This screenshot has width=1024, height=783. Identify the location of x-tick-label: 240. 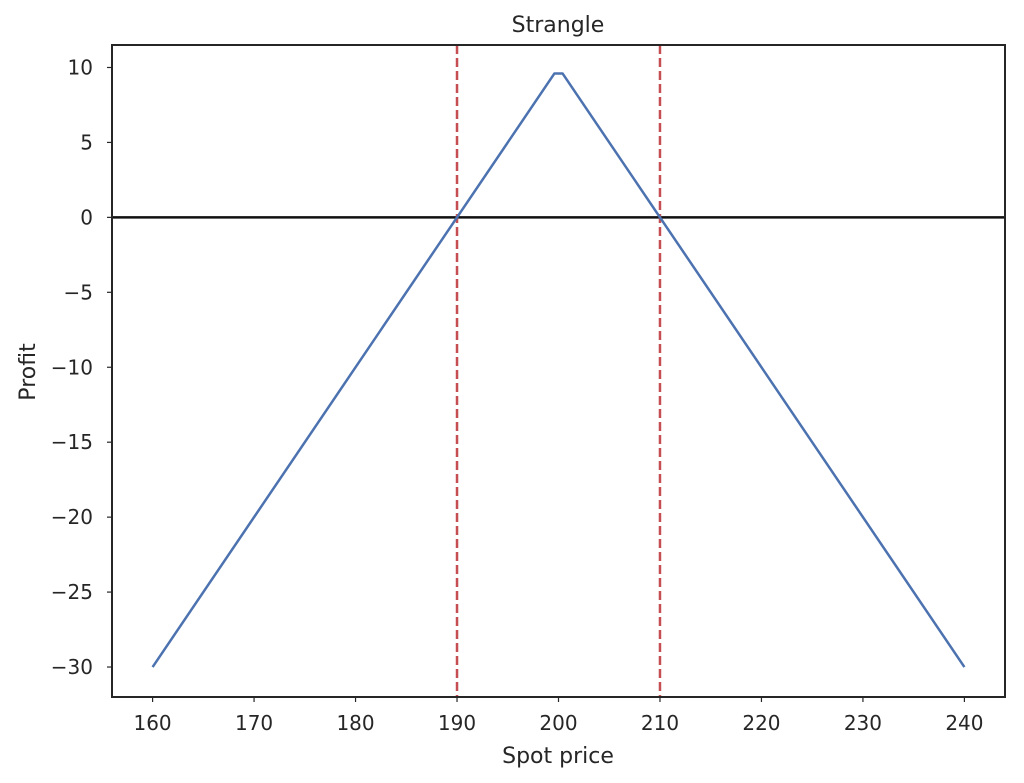
(964, 723).